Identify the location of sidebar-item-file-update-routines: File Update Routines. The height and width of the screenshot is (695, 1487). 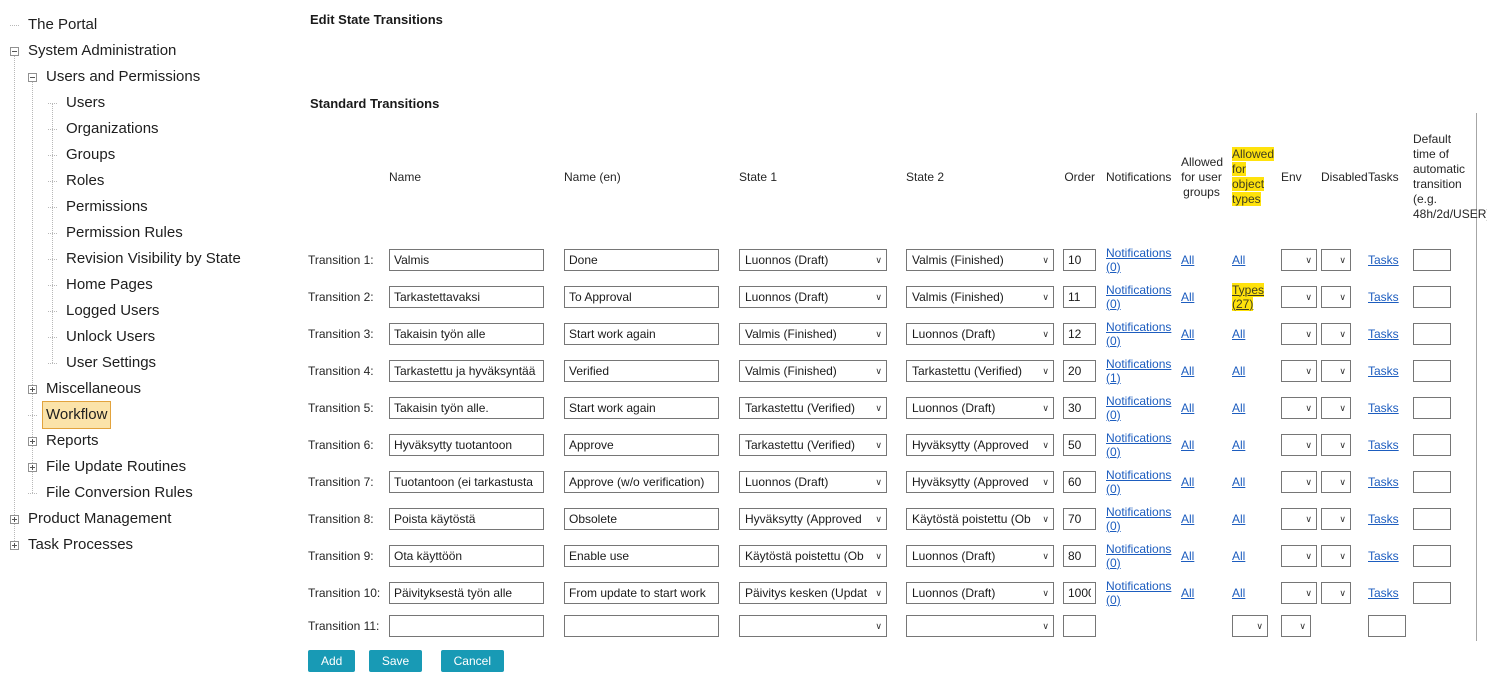
(156, 467).